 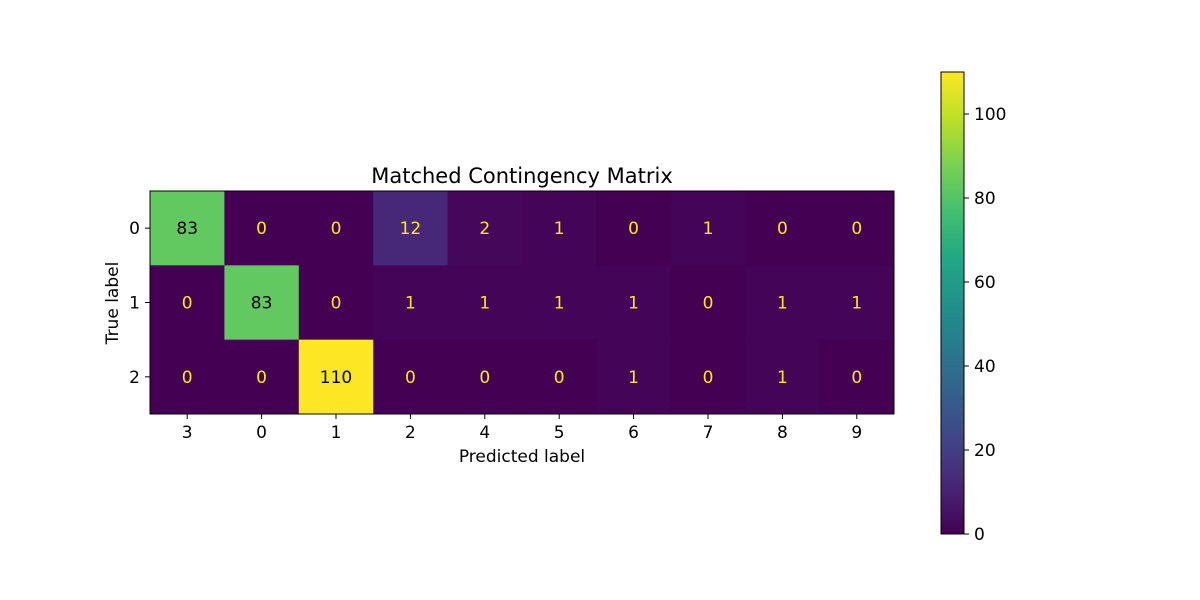 I want to click on y-tick-label: 2, so click(x=134, y=378).